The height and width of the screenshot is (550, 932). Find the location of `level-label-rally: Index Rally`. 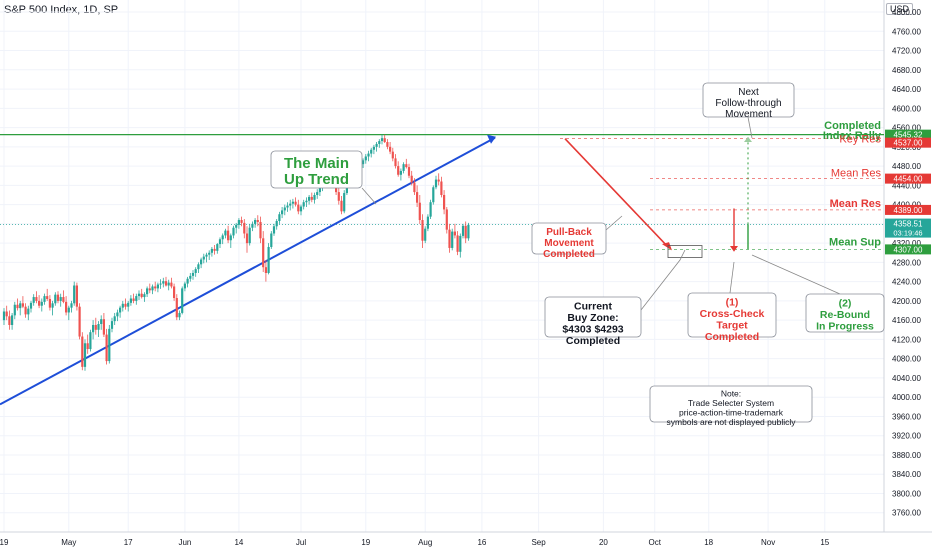

level-label-rally: Index Rally is located at coordinates (852, 136).